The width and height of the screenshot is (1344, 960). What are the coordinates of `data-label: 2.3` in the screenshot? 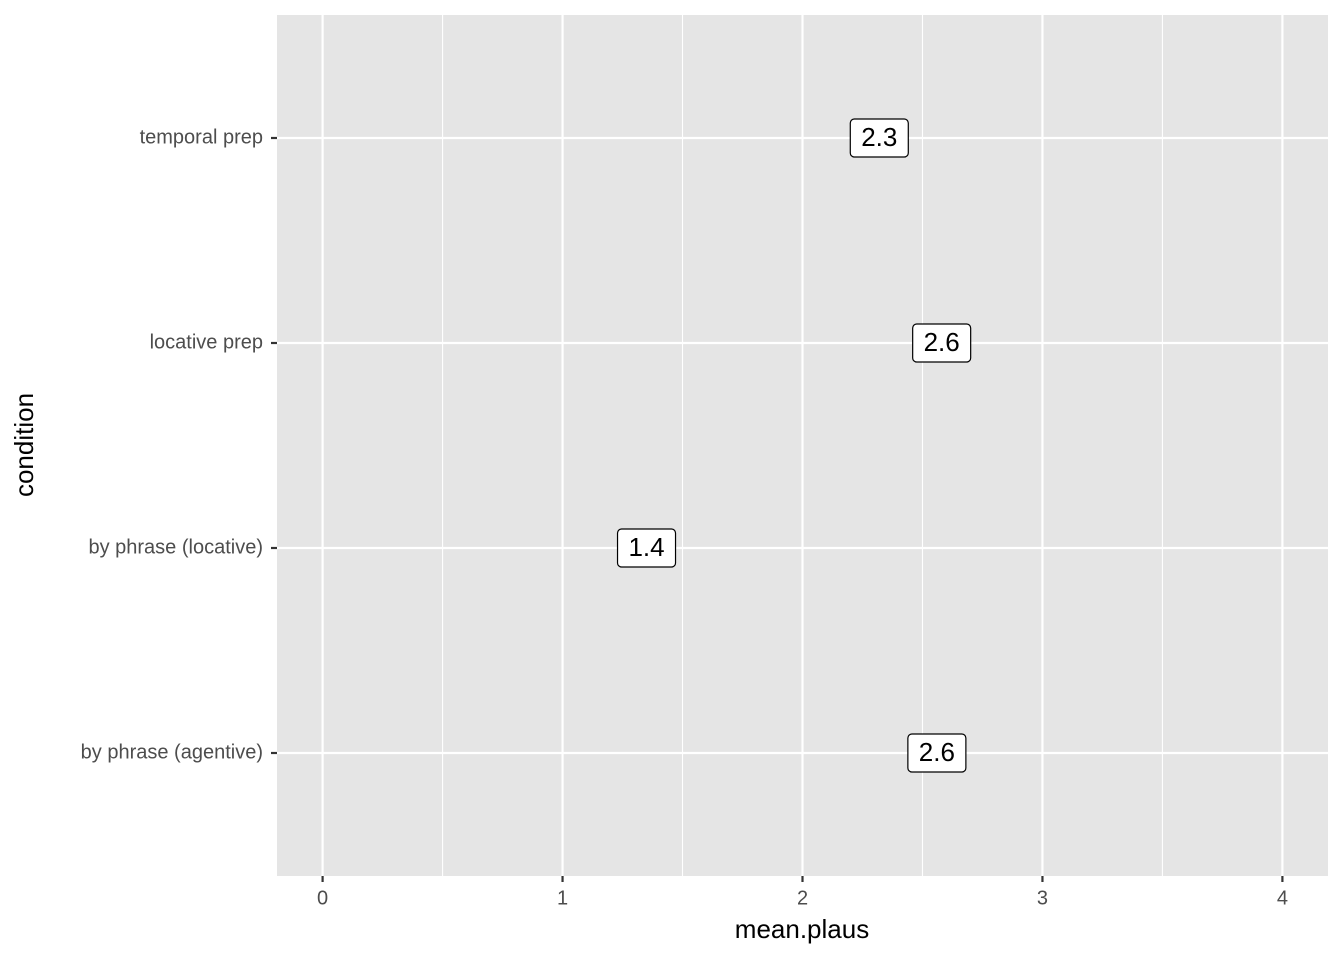 It's located at (879, 137).